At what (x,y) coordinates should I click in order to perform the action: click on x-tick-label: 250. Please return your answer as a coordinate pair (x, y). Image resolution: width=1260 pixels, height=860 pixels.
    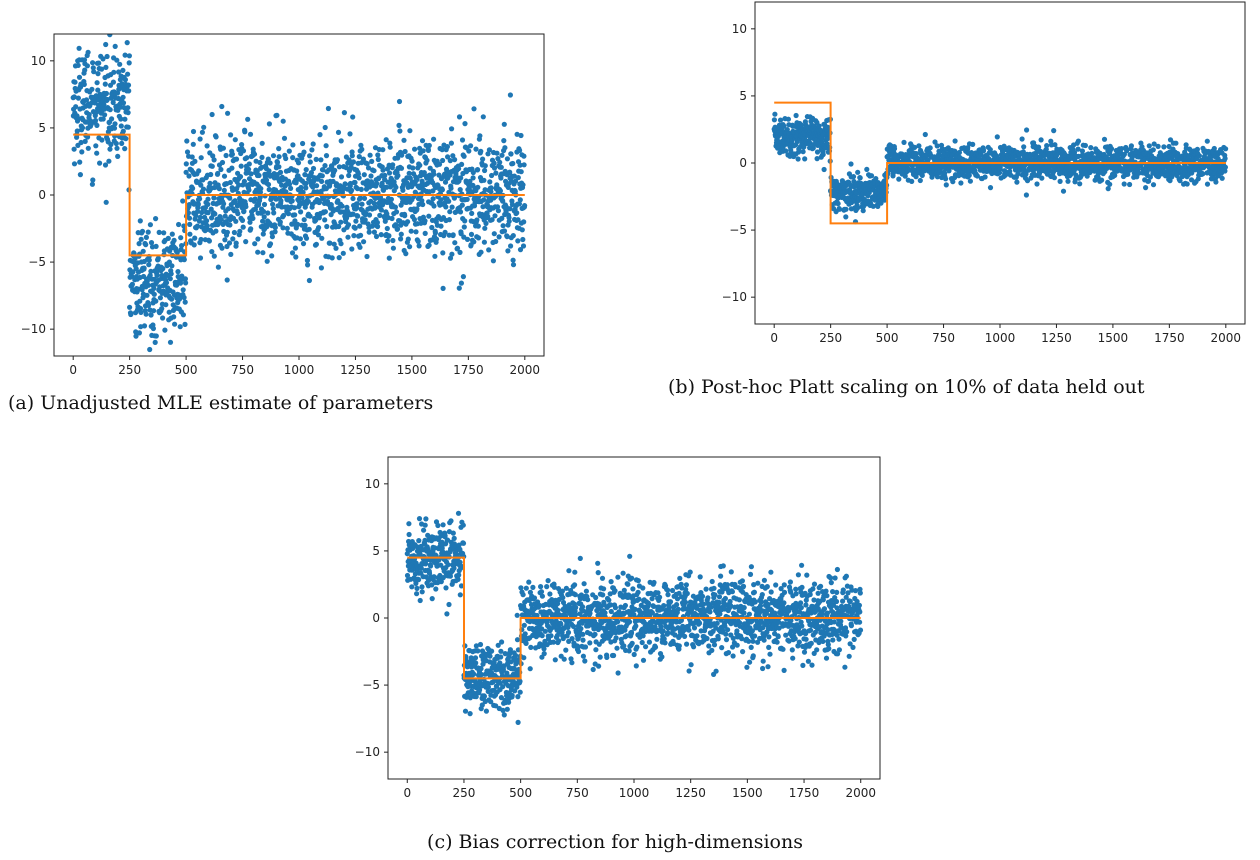
    Looking at the image, I should click on (129, 370).